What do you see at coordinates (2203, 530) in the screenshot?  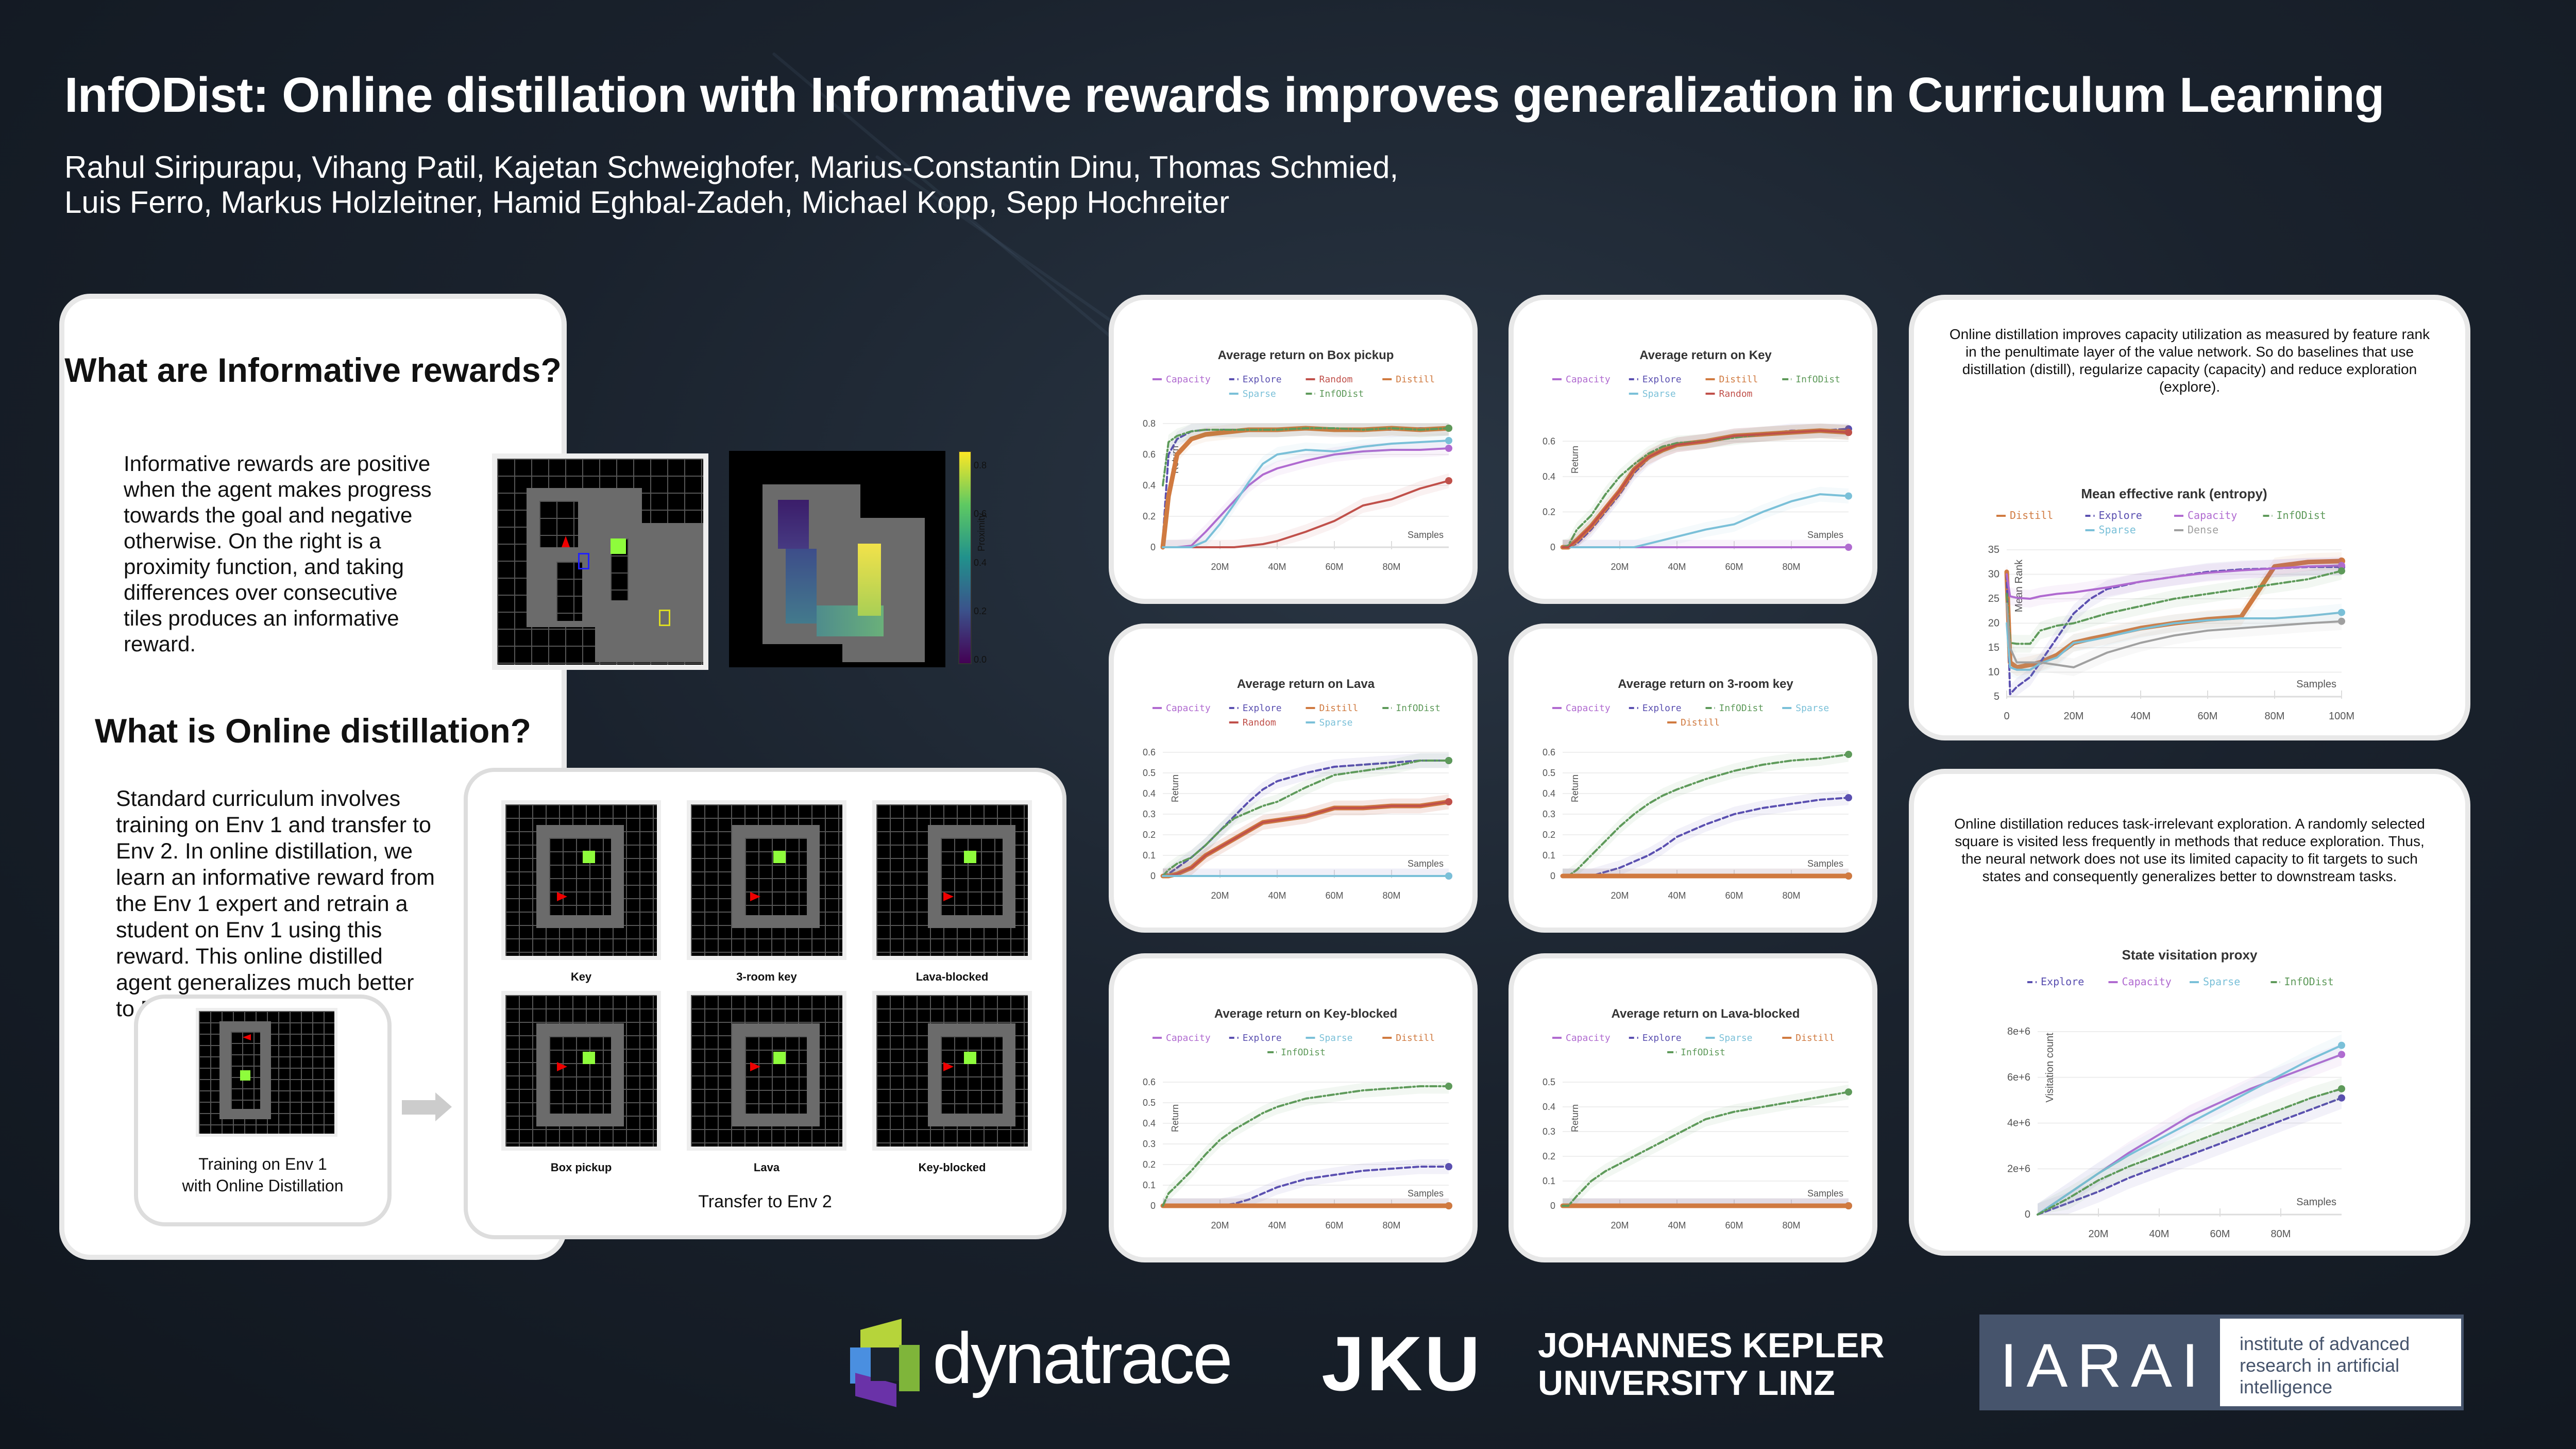 I see `svg-text: Dense` at bounding box center [2203, 530].